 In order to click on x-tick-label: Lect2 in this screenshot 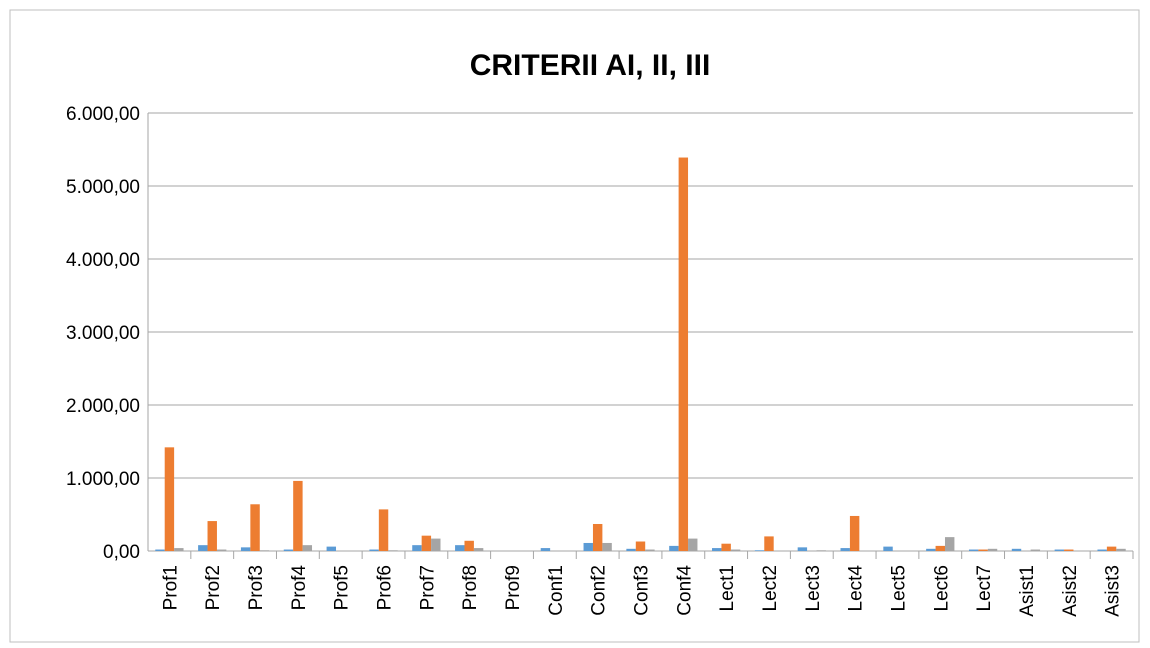, I will do `click(770, 588)`.